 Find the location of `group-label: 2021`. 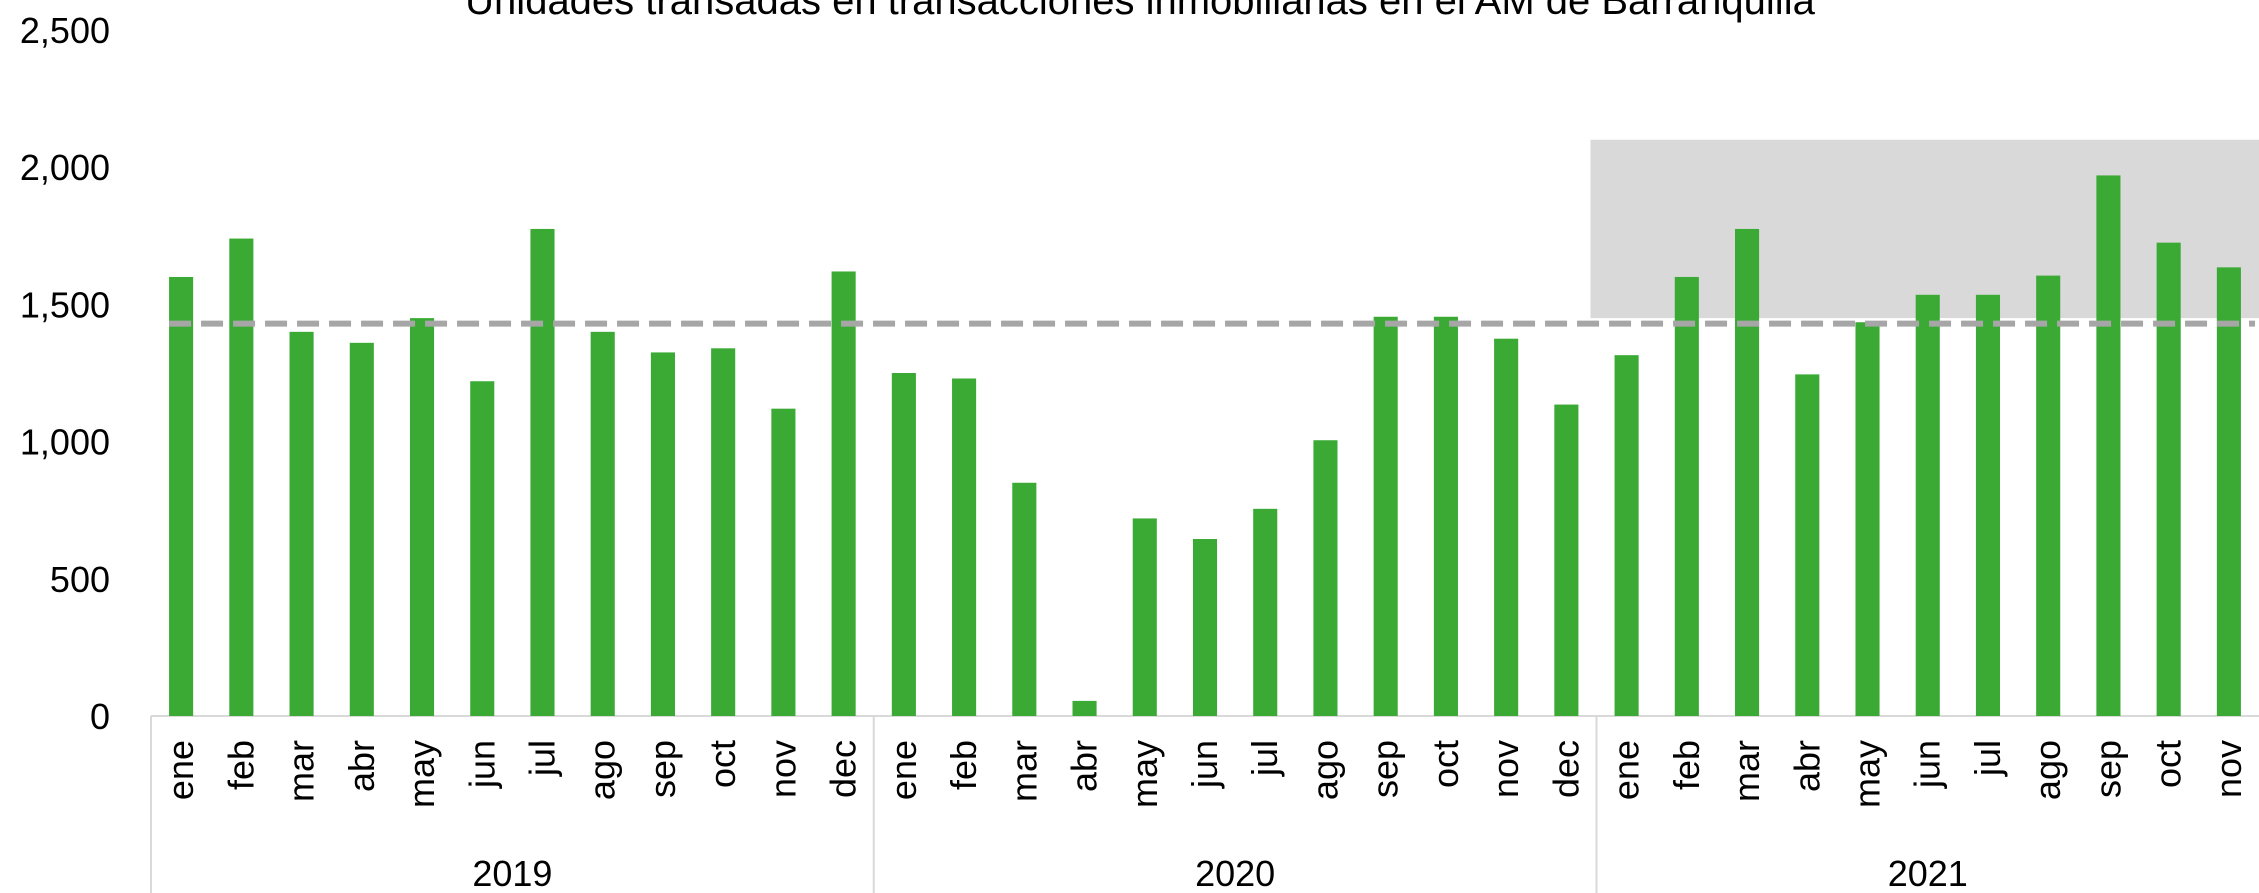

group-label: 2021 is located at coordinates (1928, 873).